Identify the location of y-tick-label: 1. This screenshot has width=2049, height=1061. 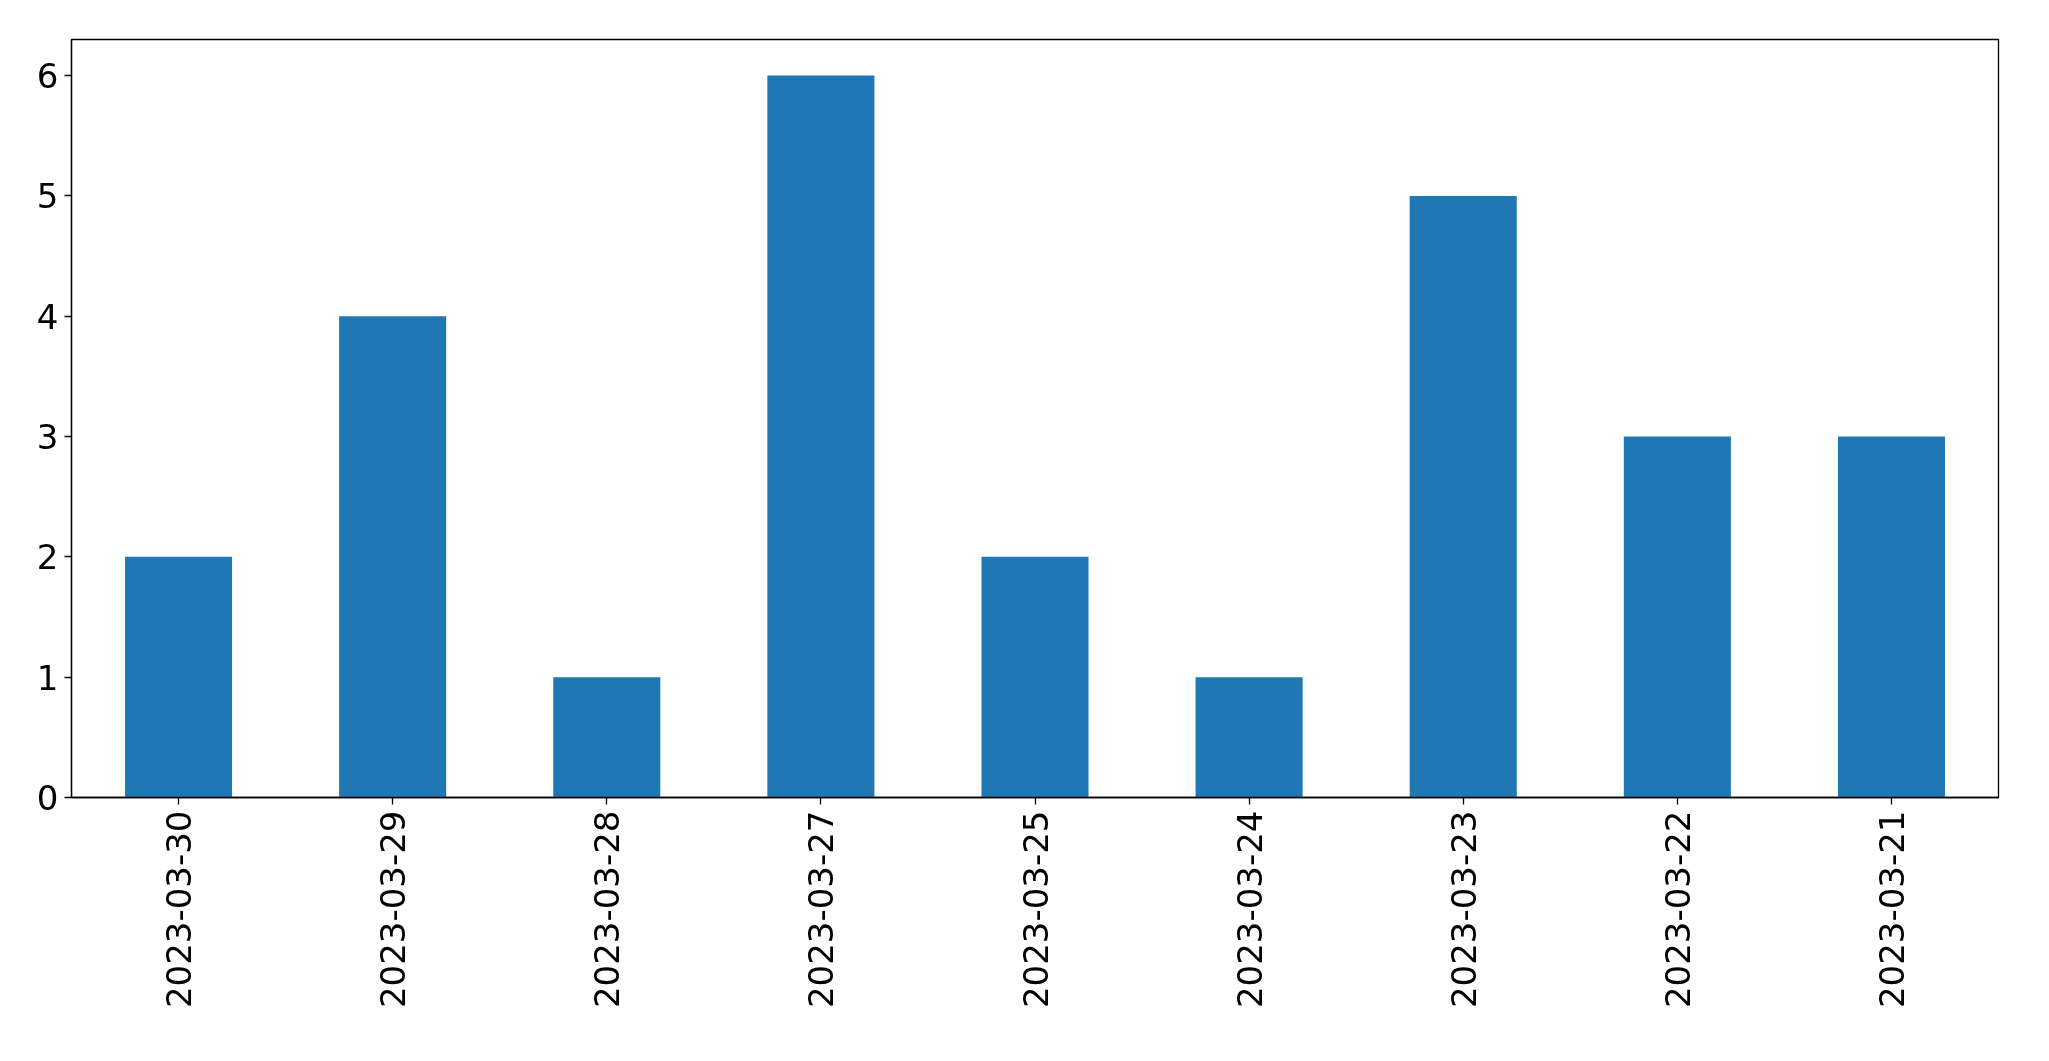
(47, 677).